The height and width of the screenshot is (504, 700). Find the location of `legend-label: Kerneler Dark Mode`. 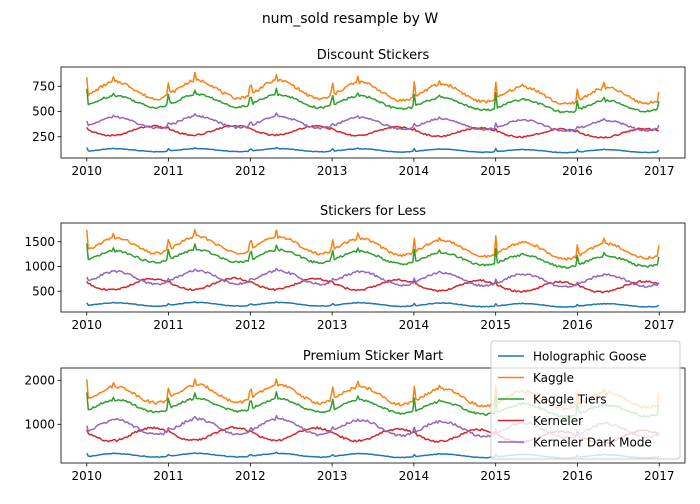

legend-label: Kerneler Dark Mode is located at coordinates (592, 442).